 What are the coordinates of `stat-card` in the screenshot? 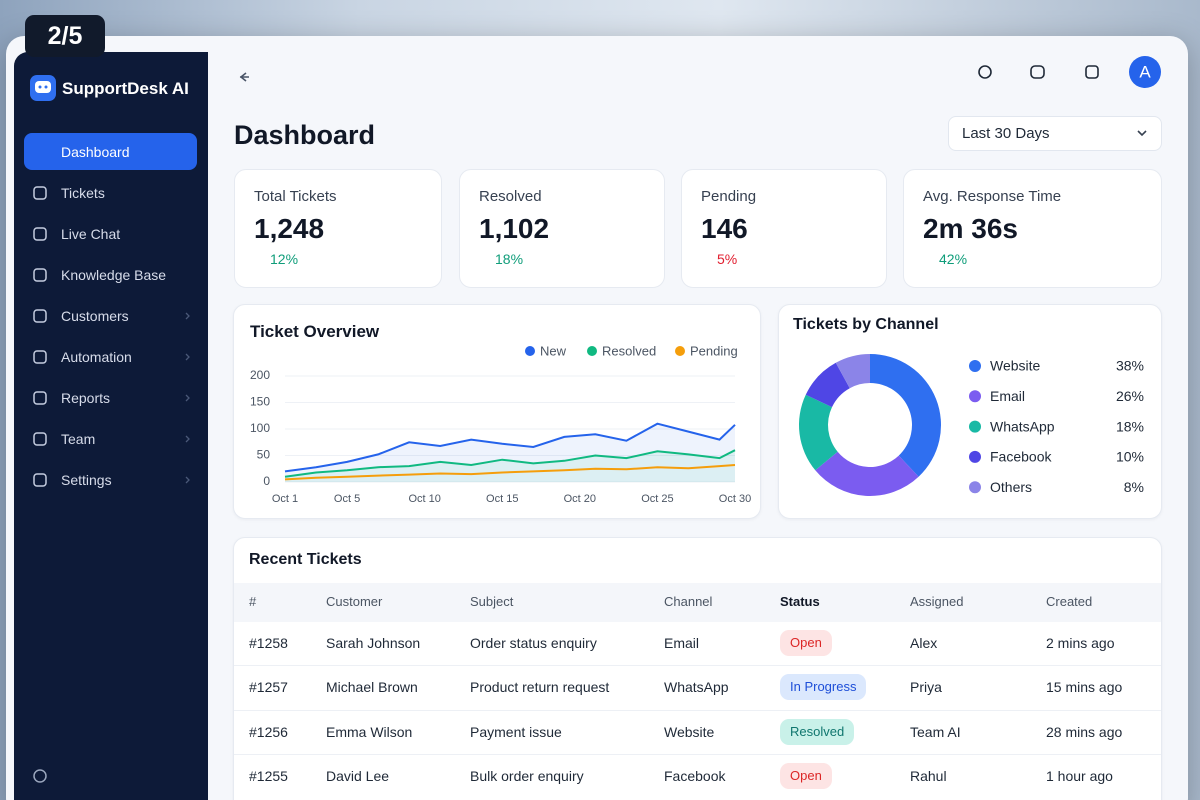 It's located at (338, 228).